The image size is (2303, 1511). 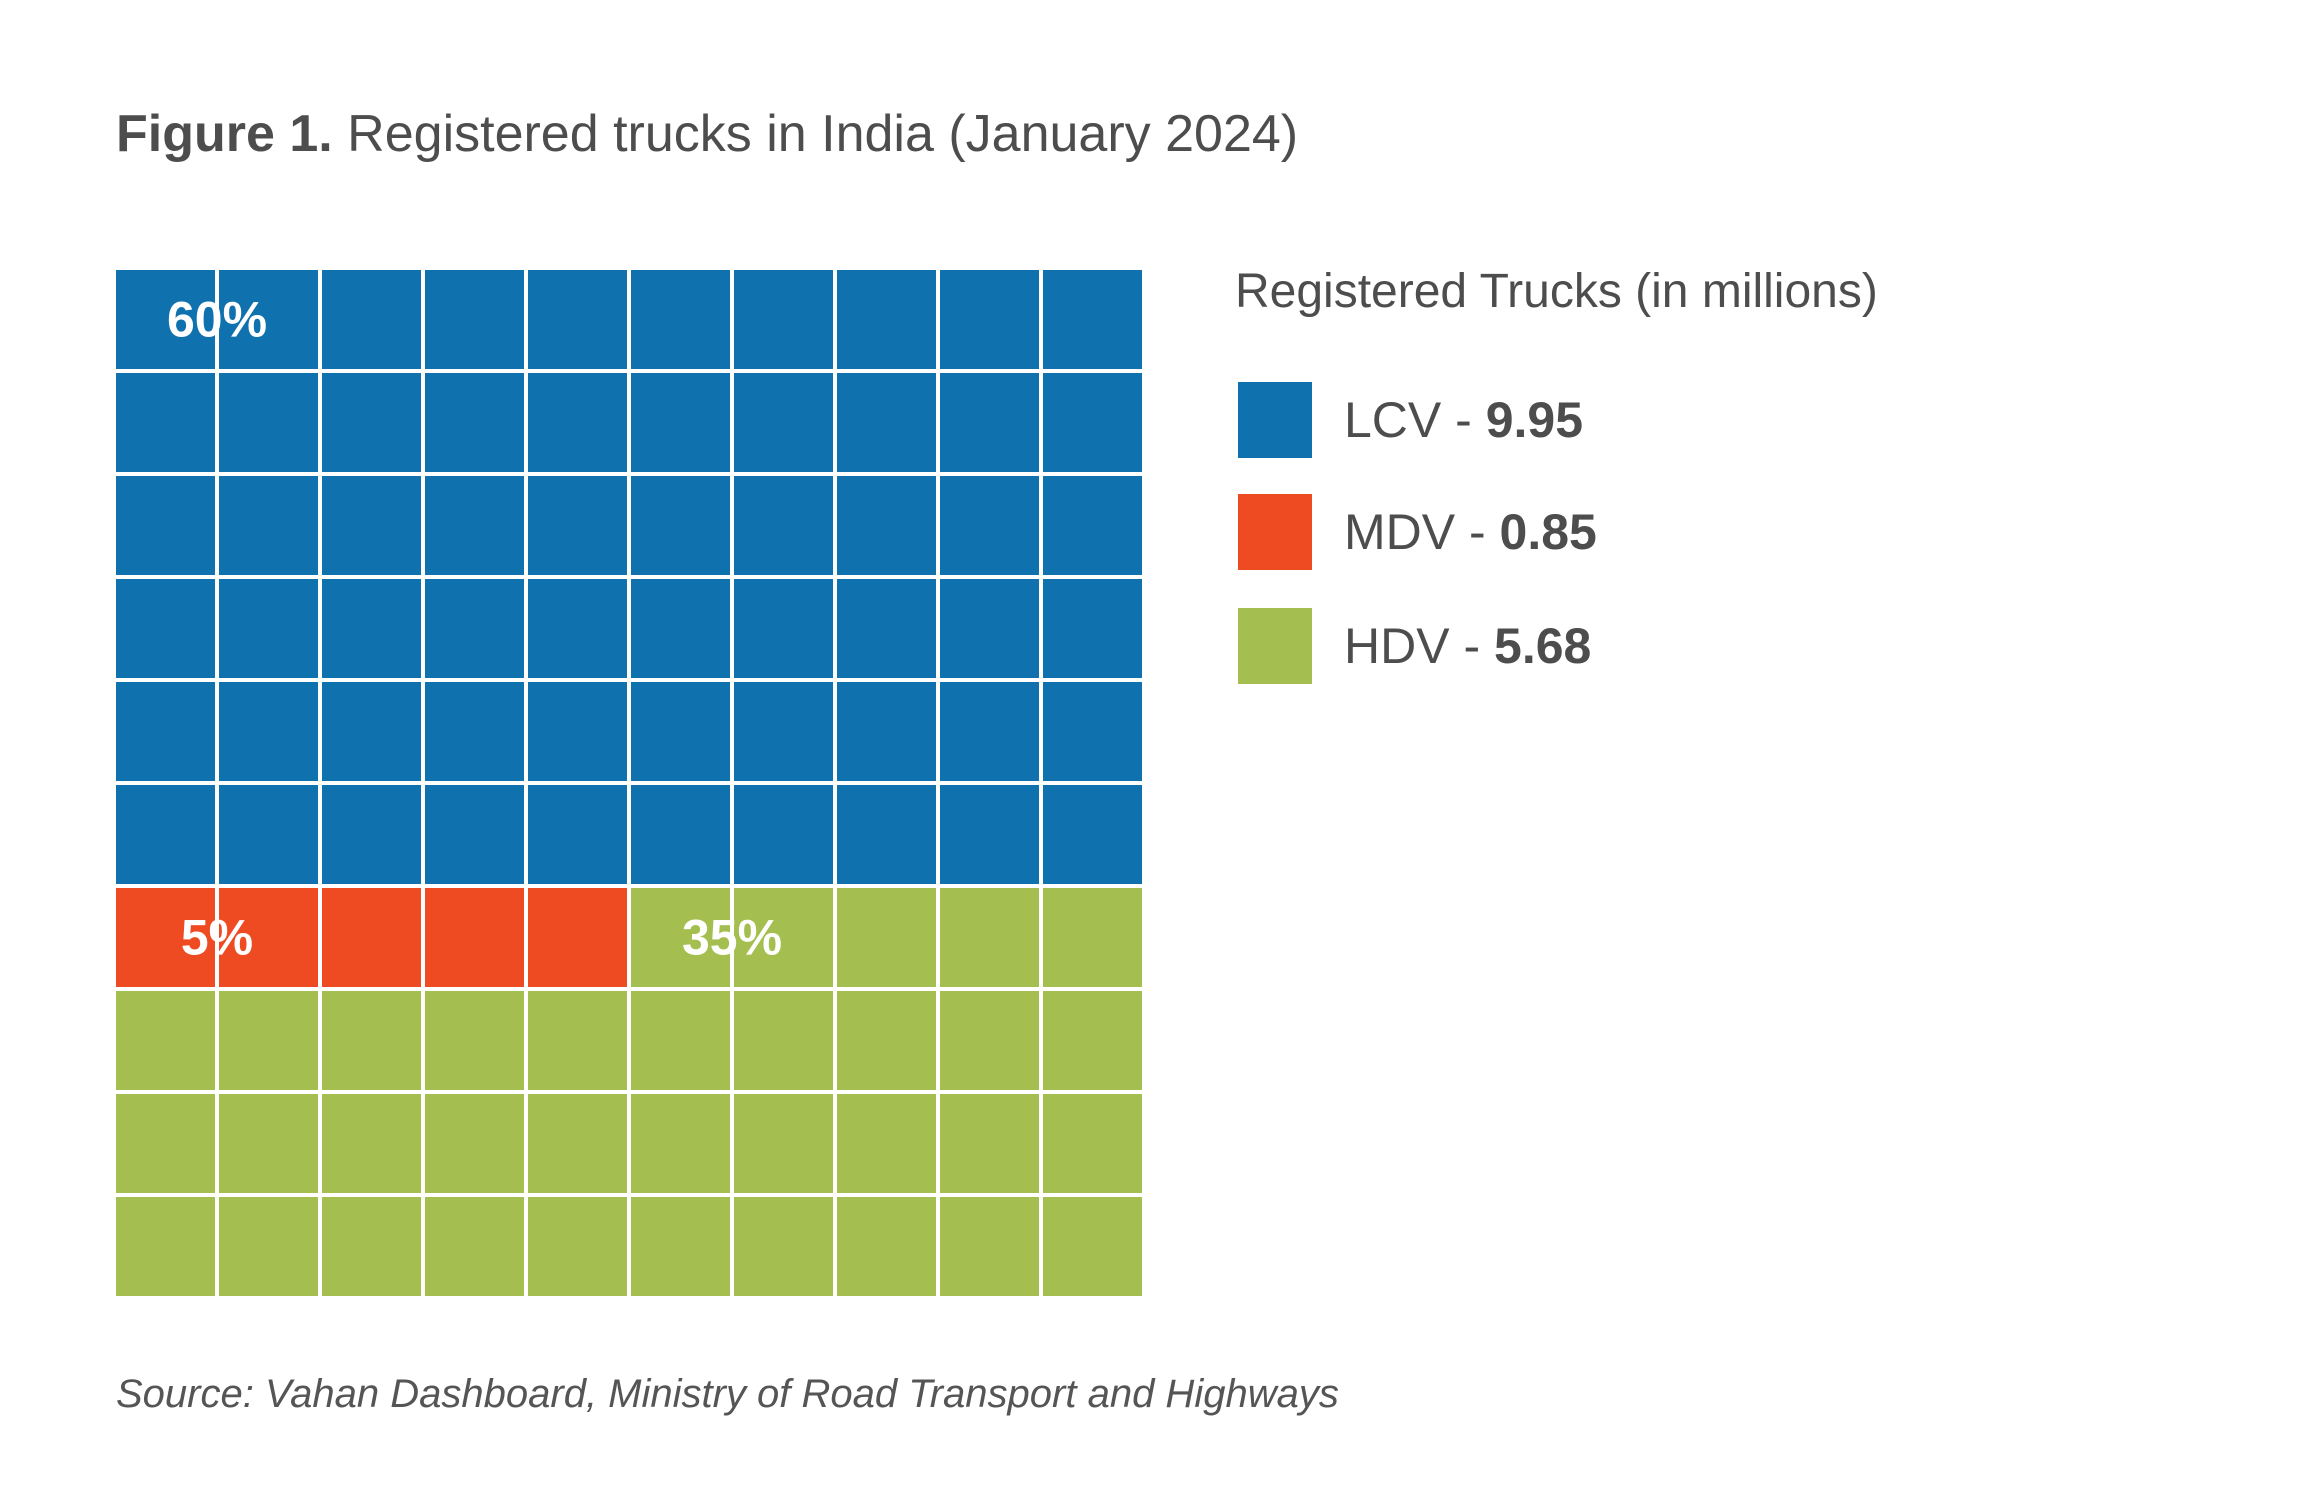 What do you see at coordinates (1275, 532) in the screenshot?
I see `legend-swatch-mdv` at bounding box center [1275, 532].